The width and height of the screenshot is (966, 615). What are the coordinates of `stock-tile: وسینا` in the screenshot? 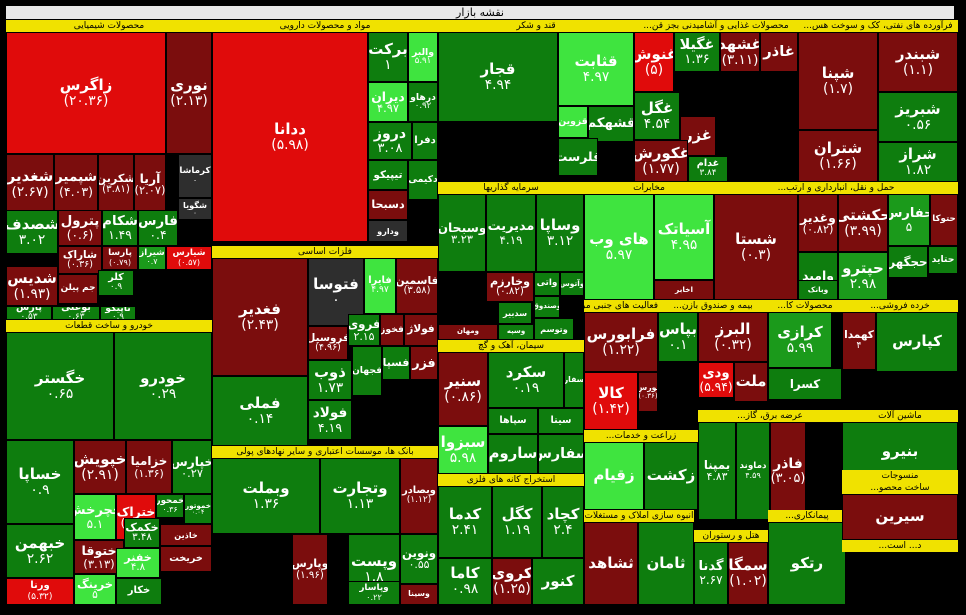 It's located at (419, 594).